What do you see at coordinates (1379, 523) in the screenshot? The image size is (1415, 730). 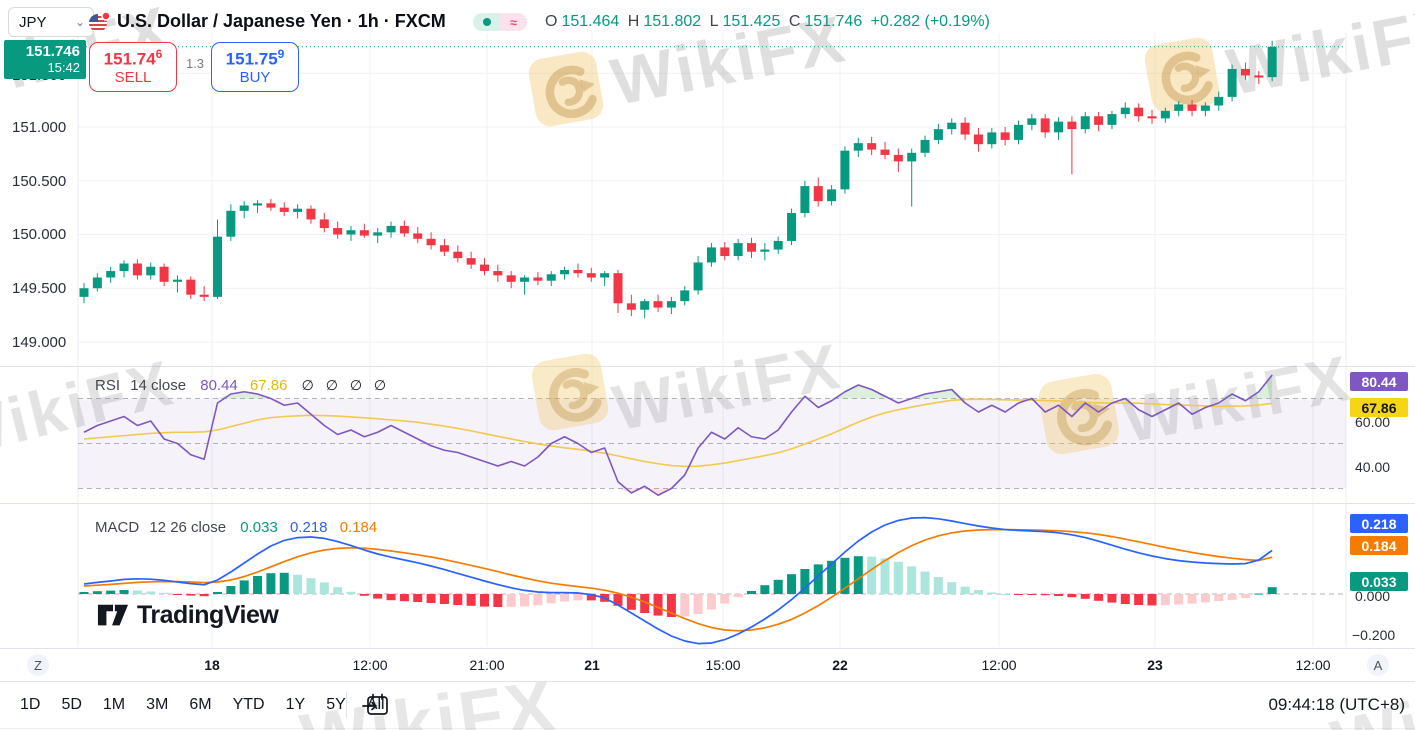 I see `macd-line-badge: 0.218` at bounding box center [1379, 523].